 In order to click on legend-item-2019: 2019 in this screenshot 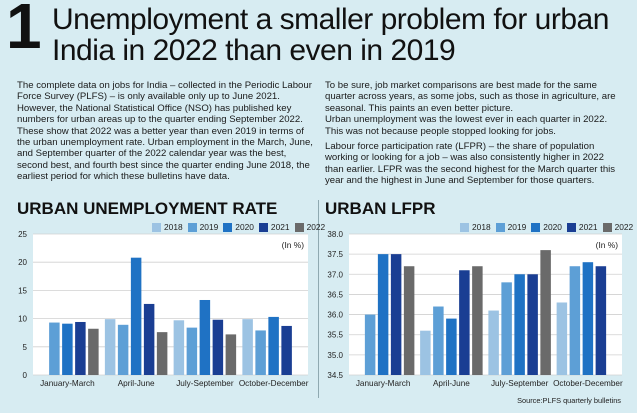, I will do `click(203, 227)`.